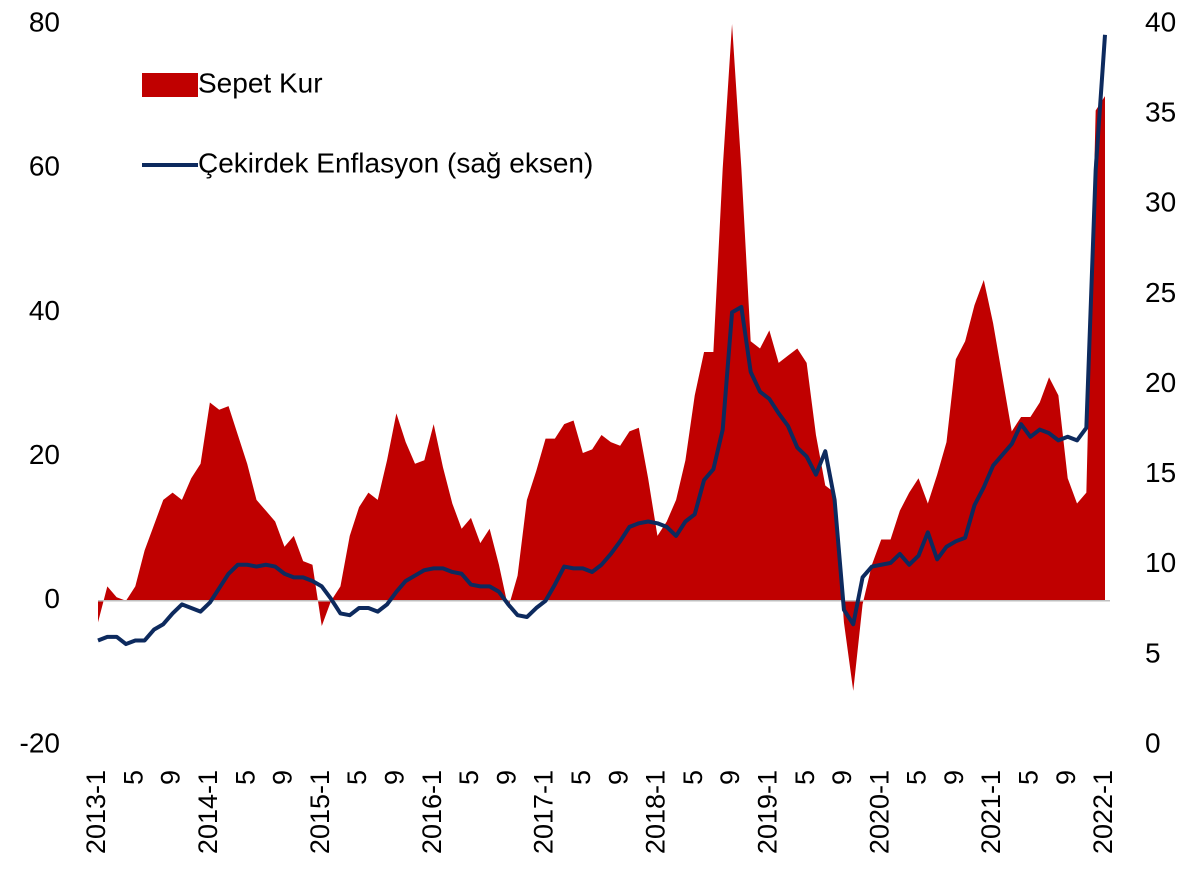  Describe the element at coordinates (40, 742) in the screenshot. I see `y-tick-label: -20` at that location.